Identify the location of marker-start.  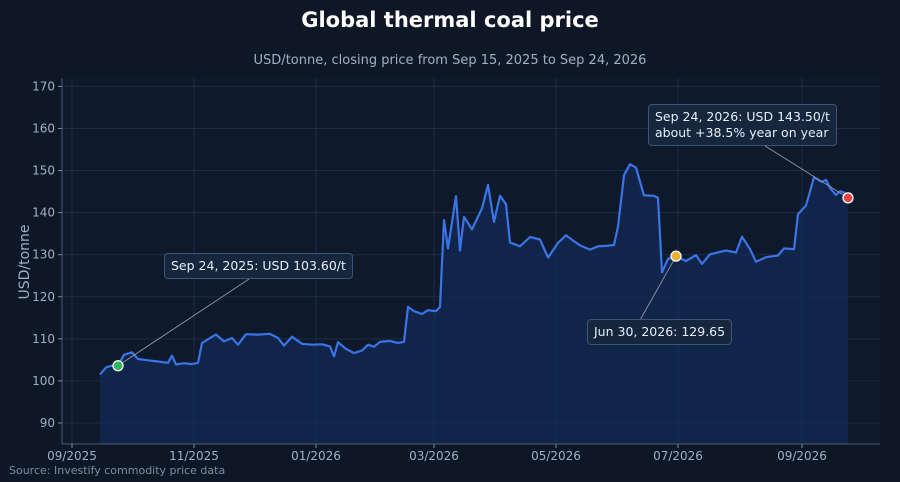
(118, 366).